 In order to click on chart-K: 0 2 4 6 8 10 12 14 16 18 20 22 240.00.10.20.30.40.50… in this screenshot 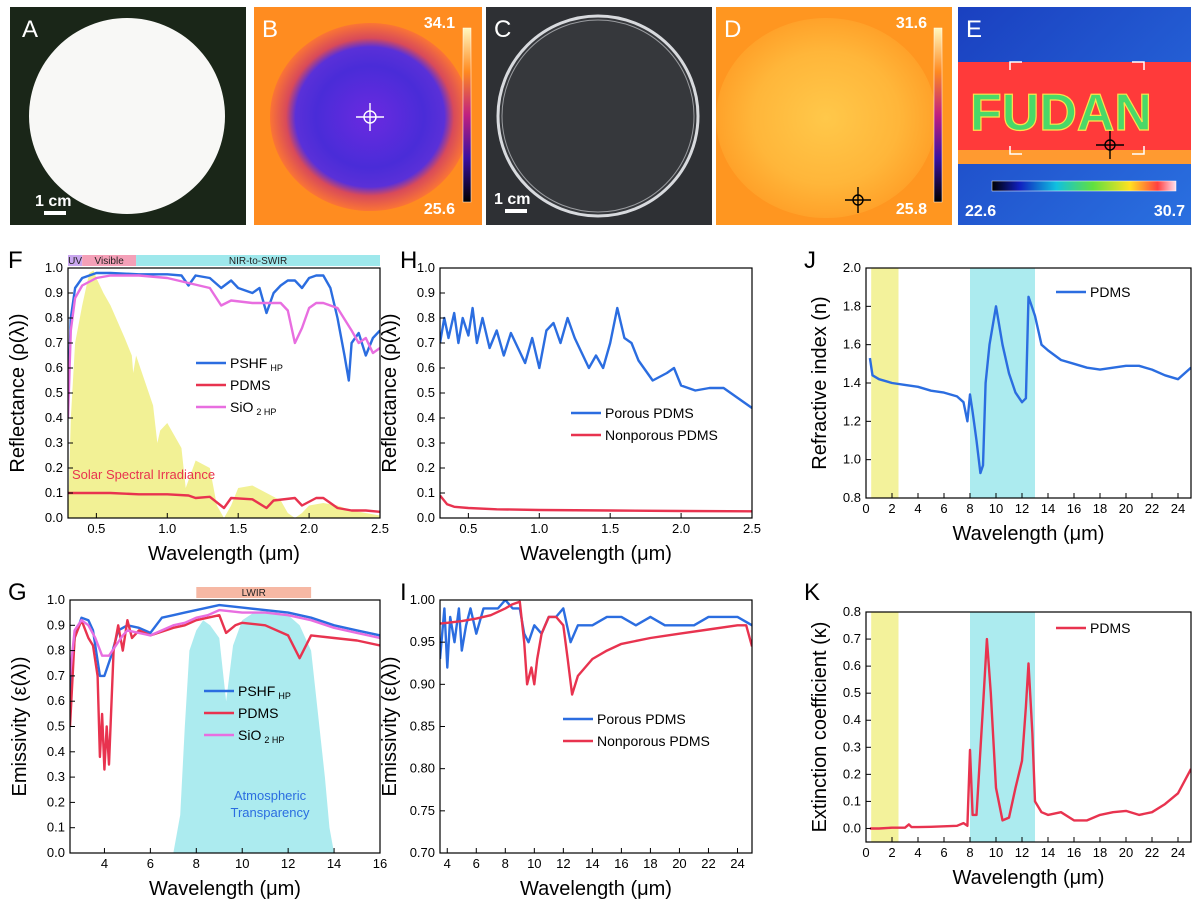, I will do `click(998, 734)`.